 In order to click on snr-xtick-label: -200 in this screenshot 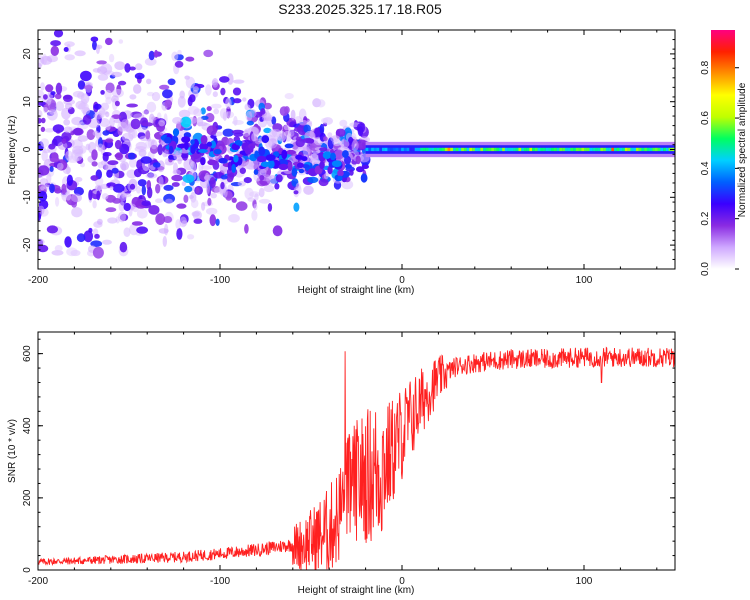, I will do `click(38, 581)`.